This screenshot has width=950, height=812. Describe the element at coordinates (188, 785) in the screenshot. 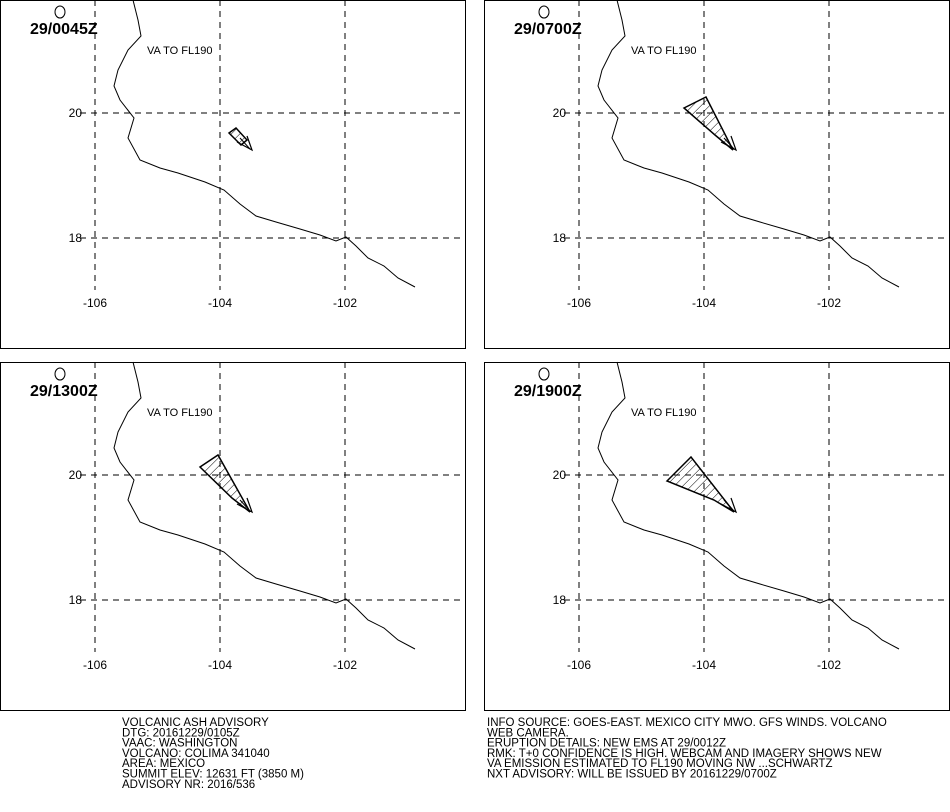

I see `info-line: ADVISORY NR: 2016/536` at that location.